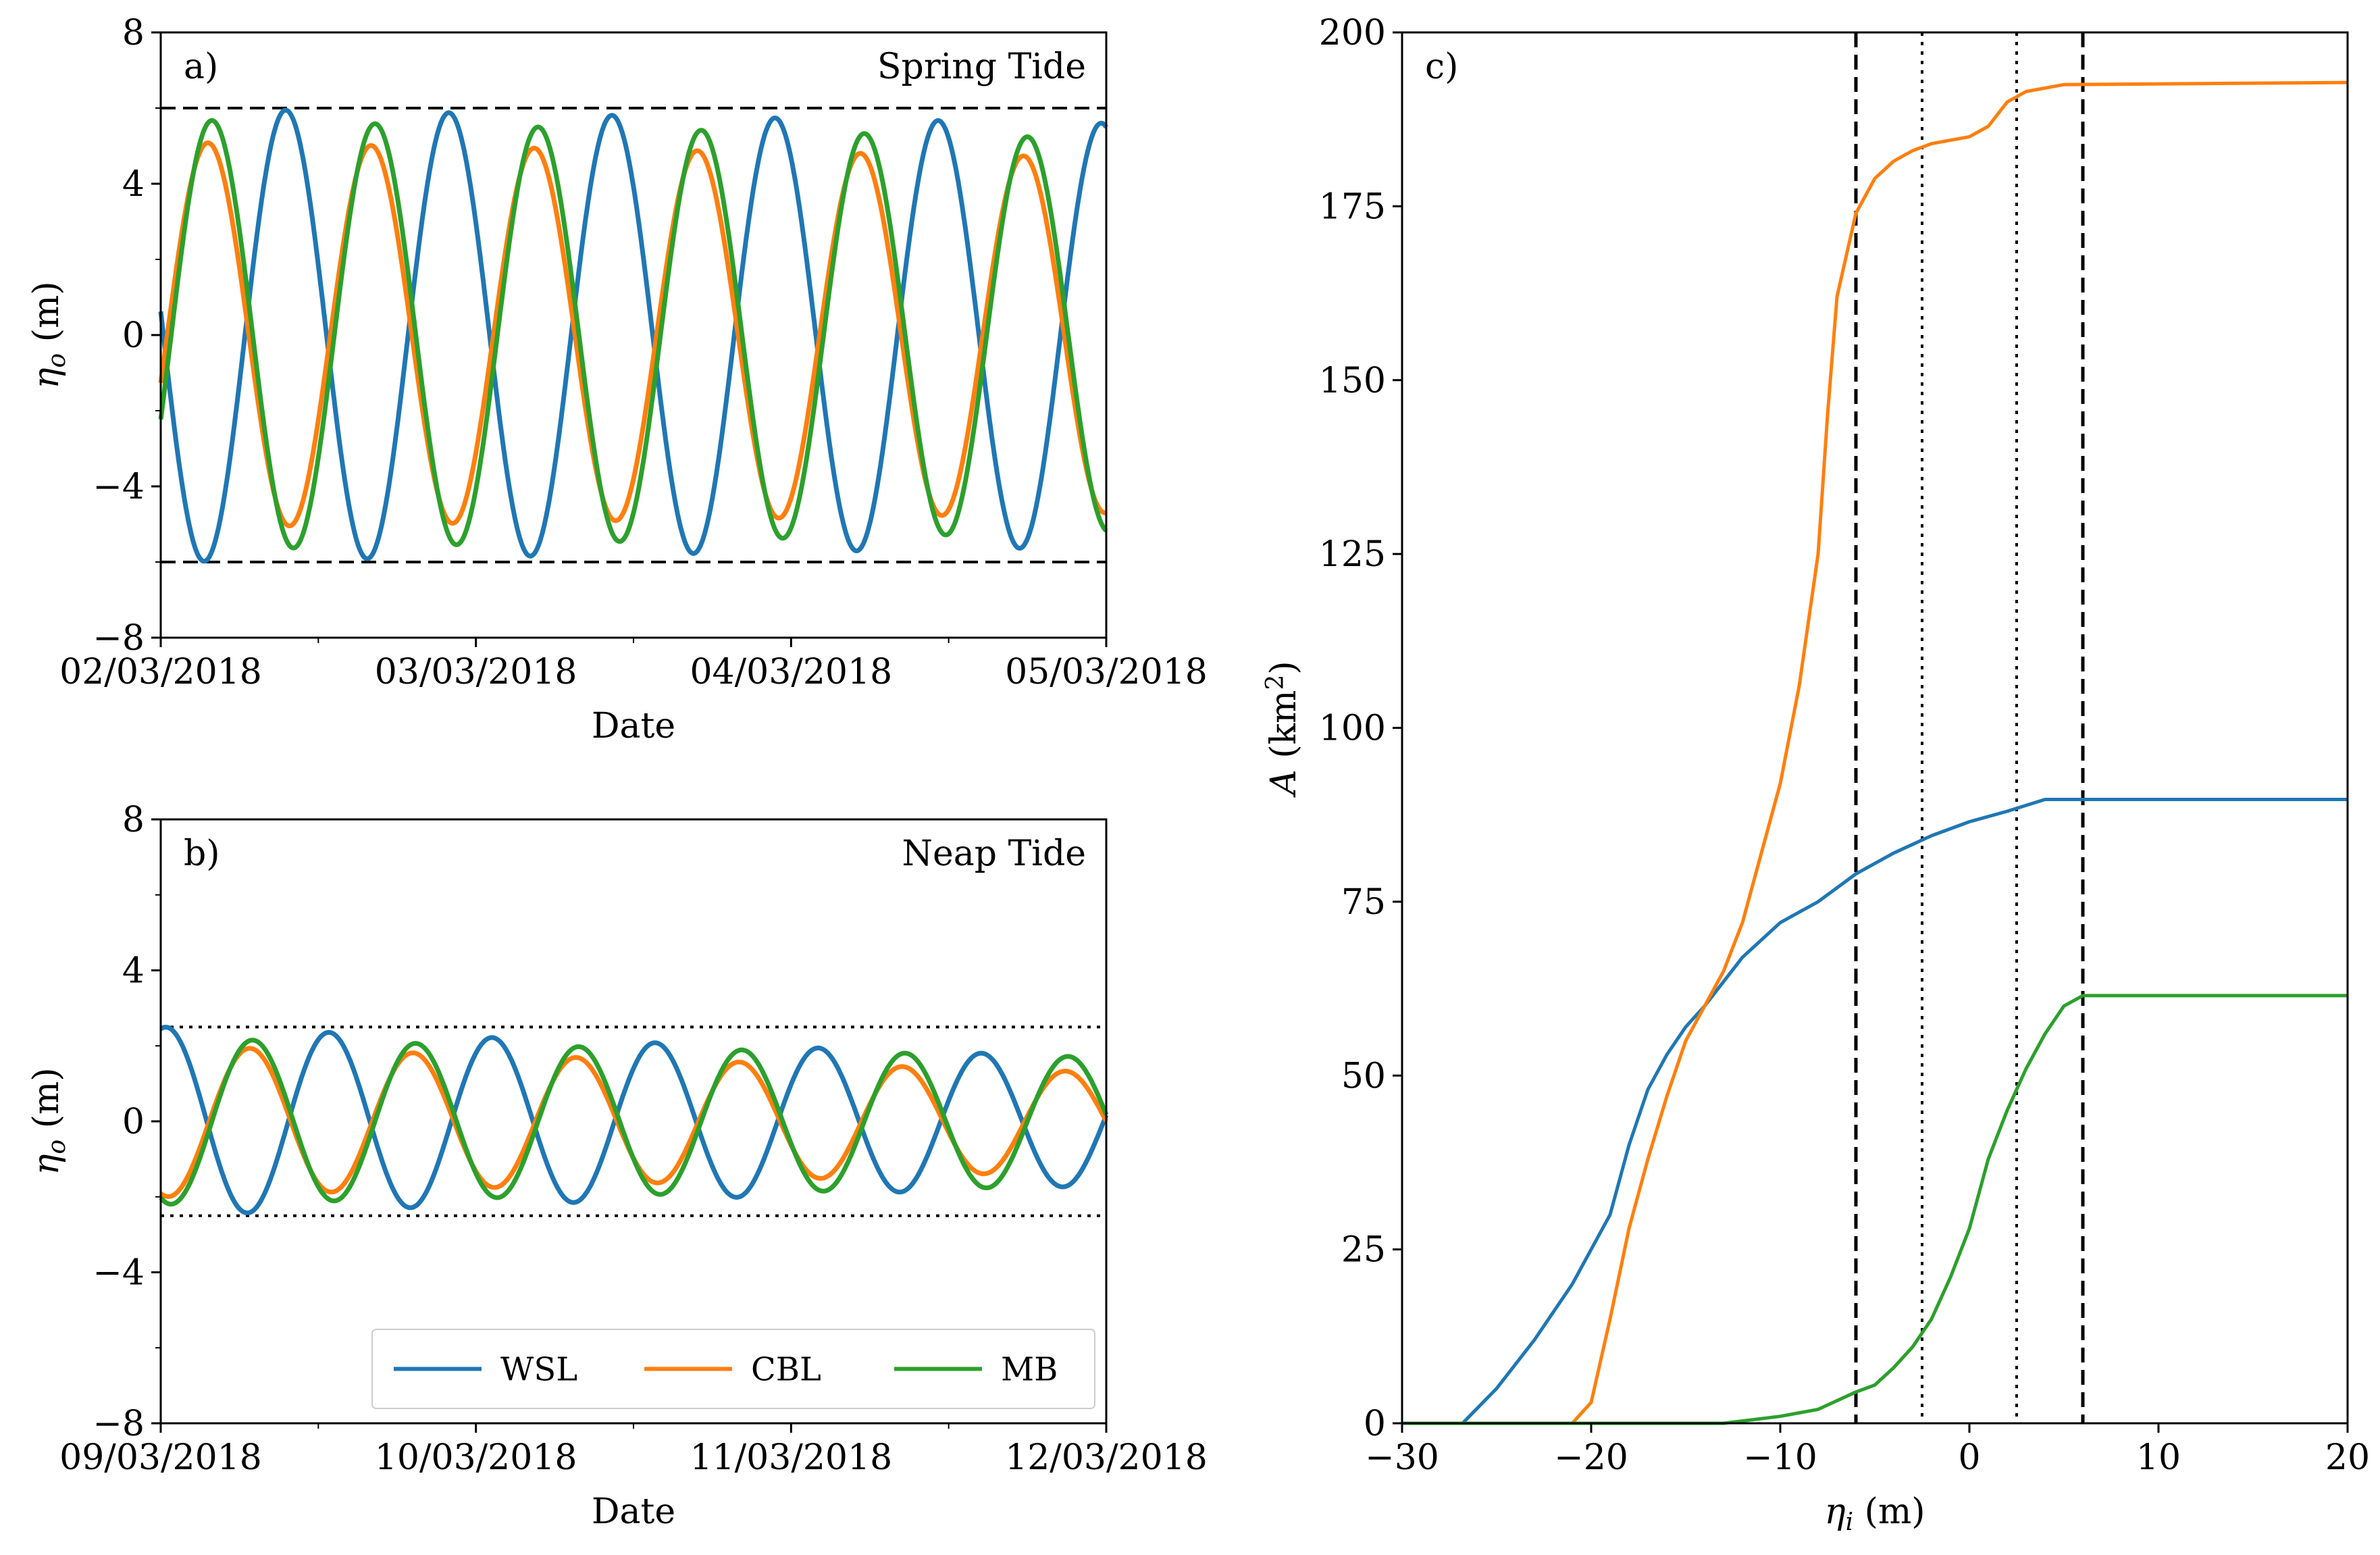  Describe the element at coordinates (791, 1457) in the screenshot. I see `x-tick-label: 11/03/2018` at that location.